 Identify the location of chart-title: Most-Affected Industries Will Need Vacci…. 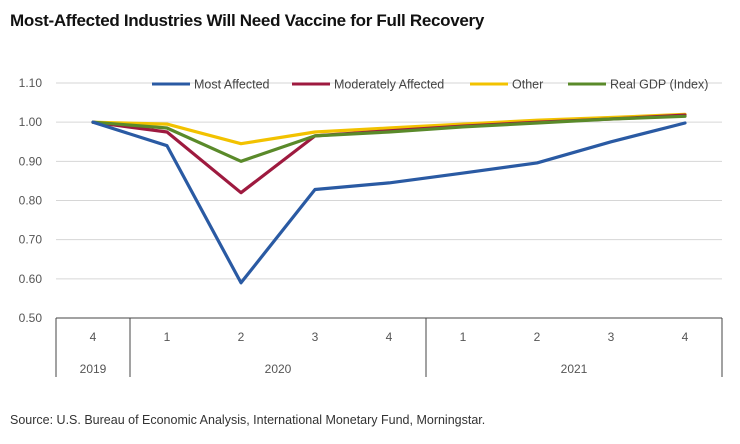
(247, 20).